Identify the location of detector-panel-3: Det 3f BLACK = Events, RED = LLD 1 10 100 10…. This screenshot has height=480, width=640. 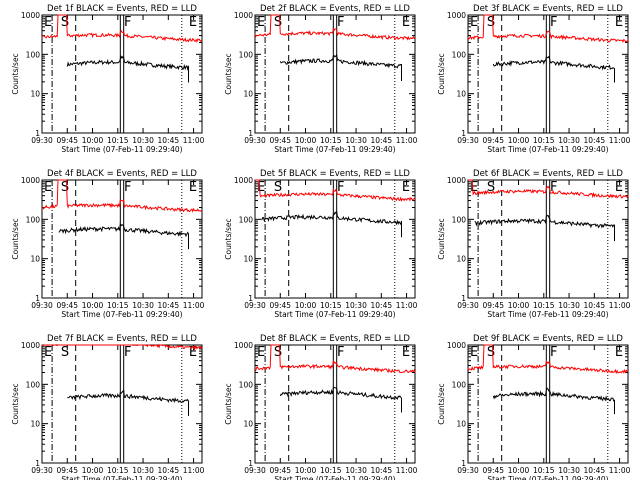
(534, 79).